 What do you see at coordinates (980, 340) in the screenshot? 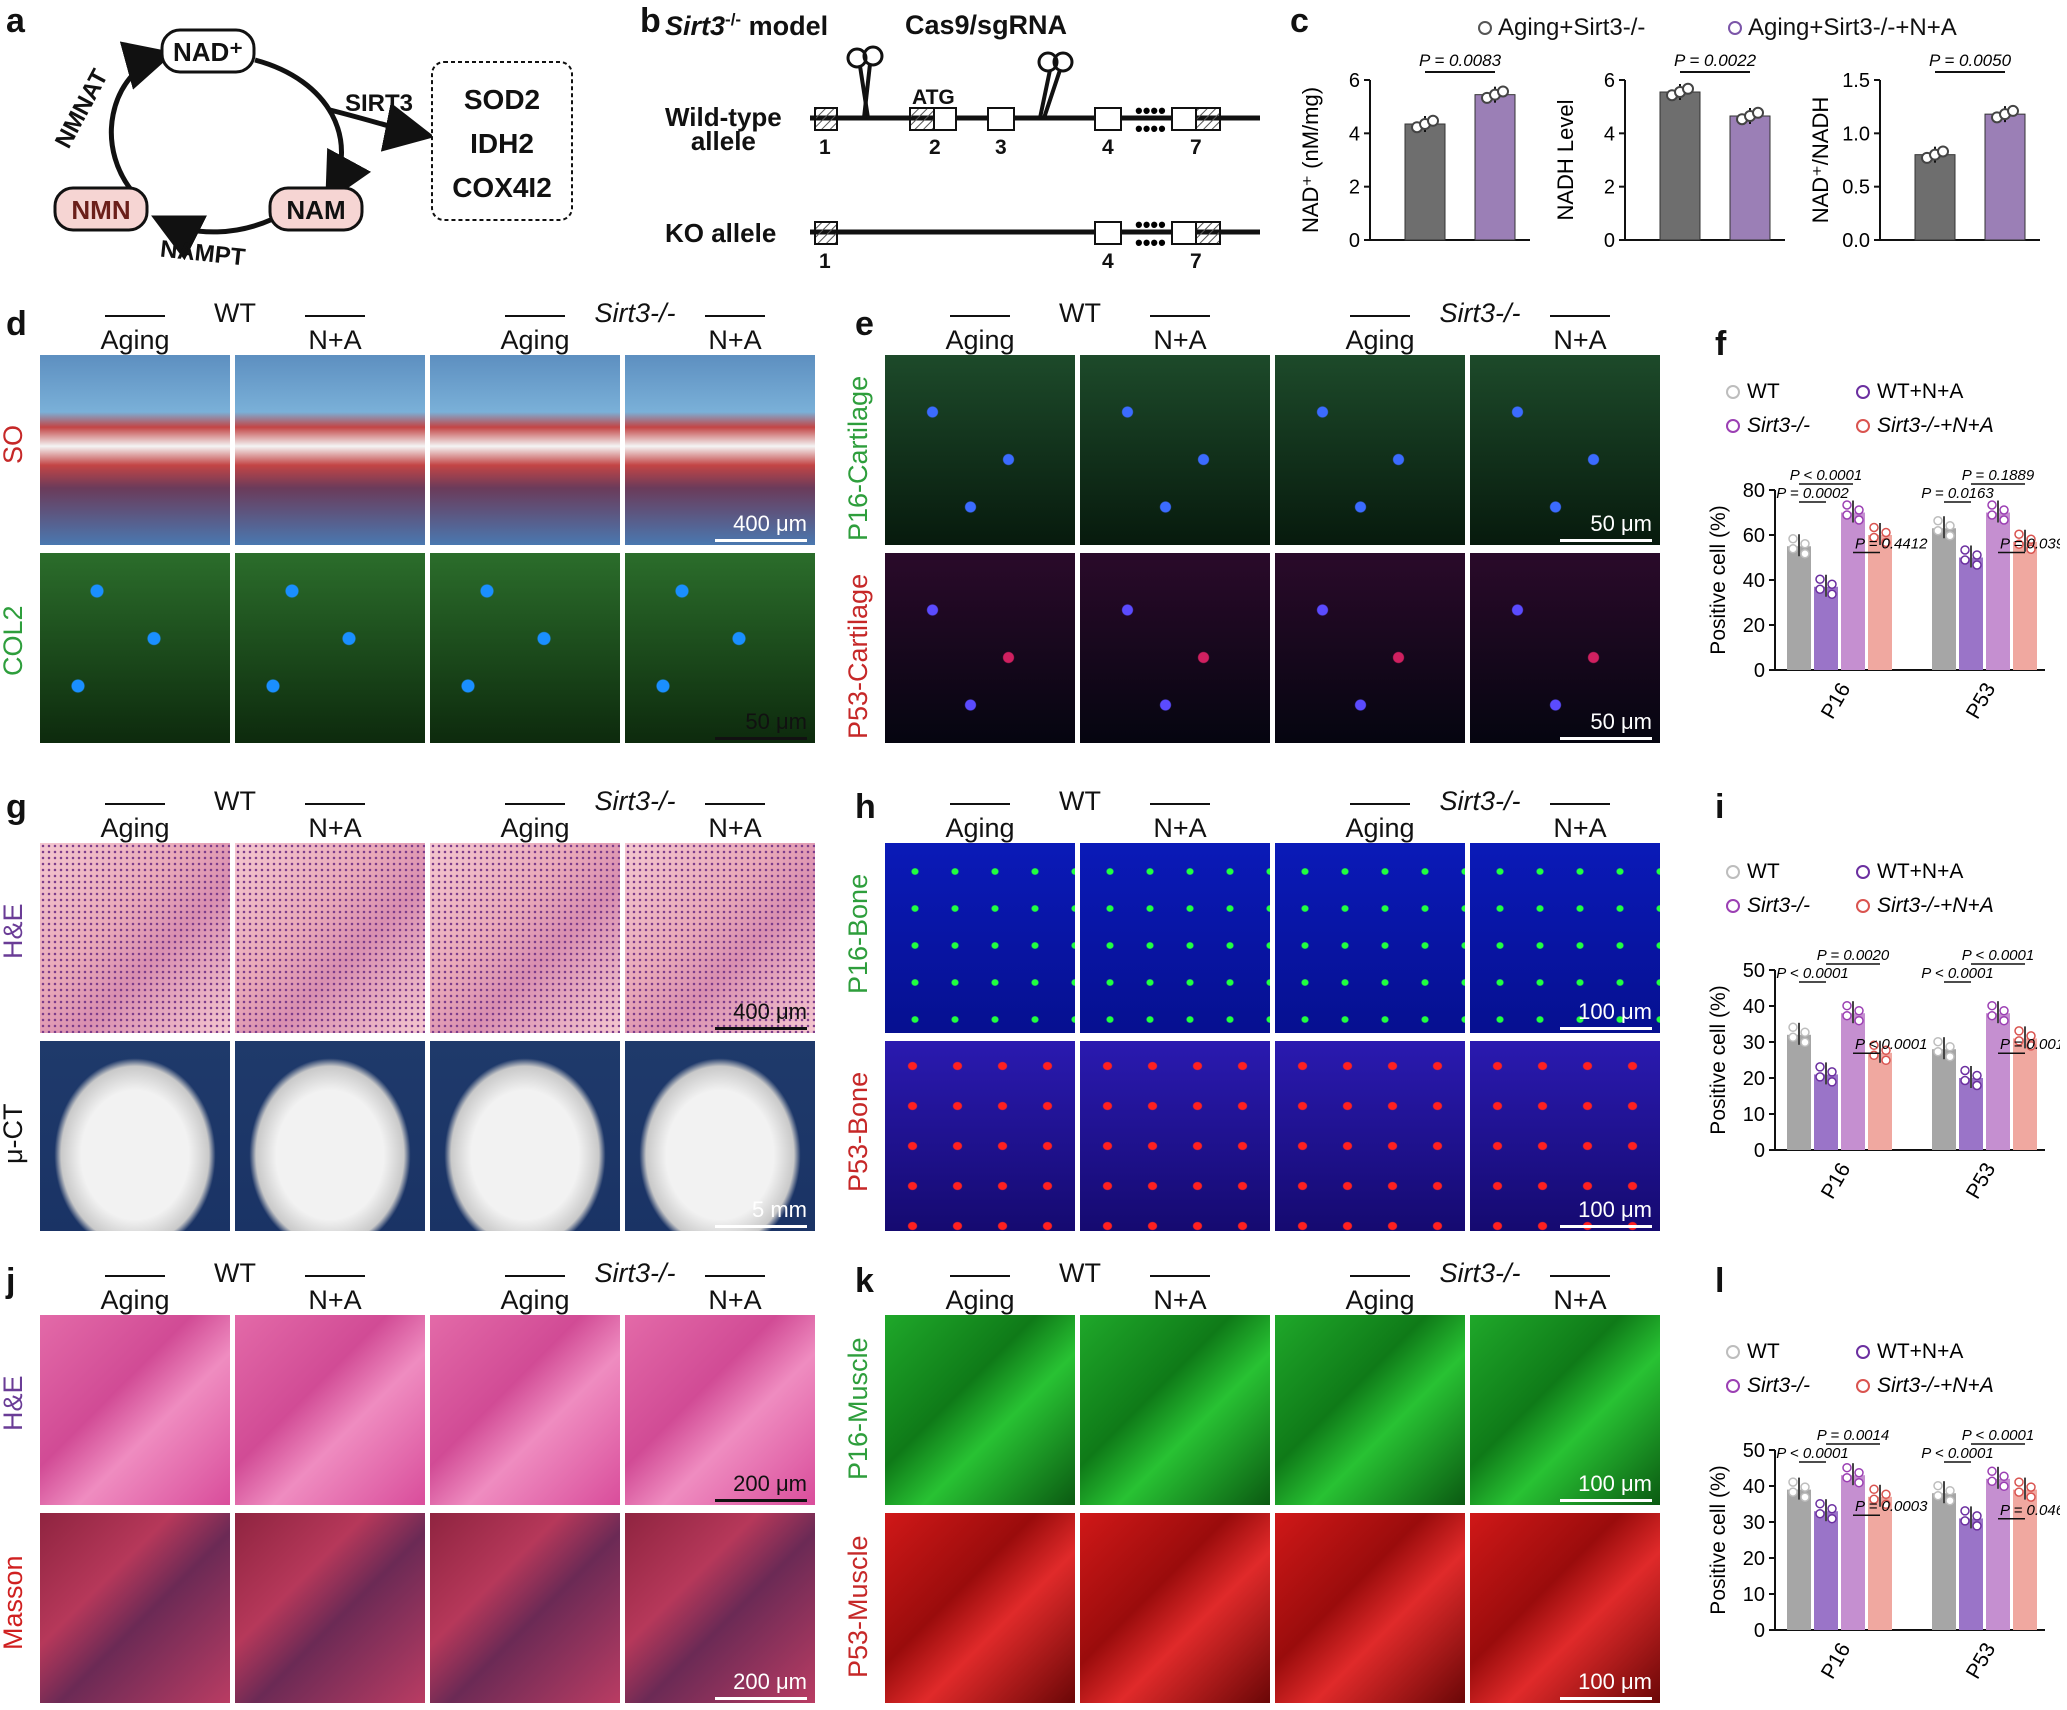
I see `e-col-header: Aging` at bounding box center [980, 340].